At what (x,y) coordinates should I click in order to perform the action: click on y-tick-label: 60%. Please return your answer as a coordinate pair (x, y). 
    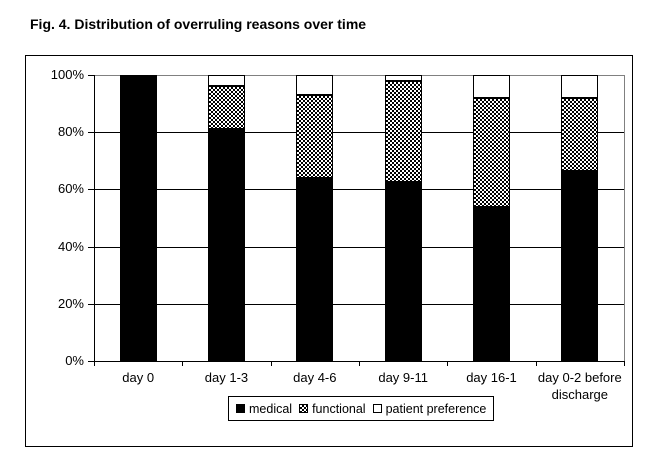
    Looking at the image, I should click on (70, 189).